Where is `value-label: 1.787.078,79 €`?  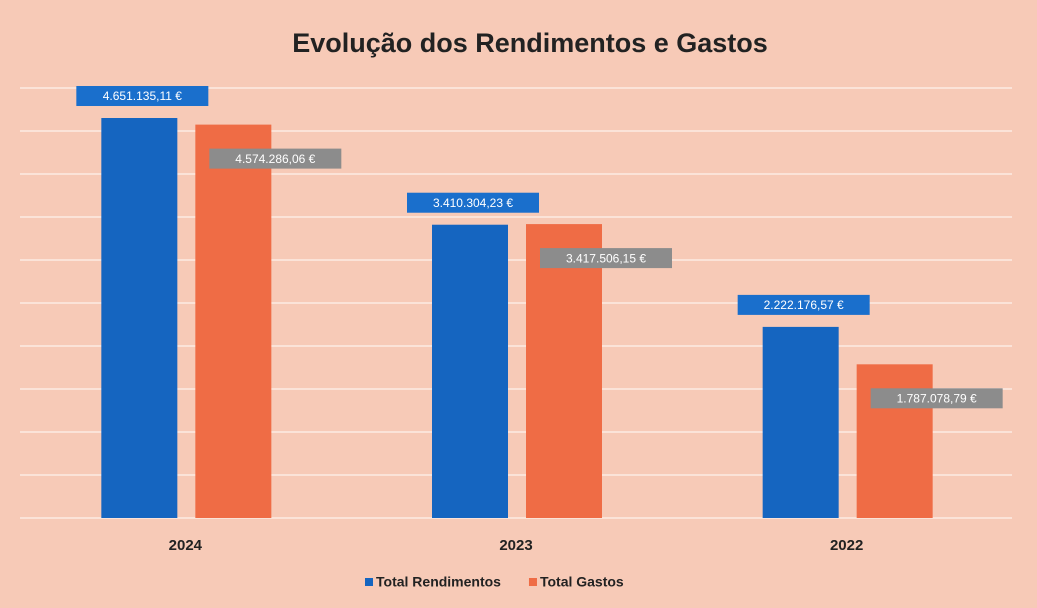
value-label: 1.787.078,79 € is located at coordinates (937, 398).